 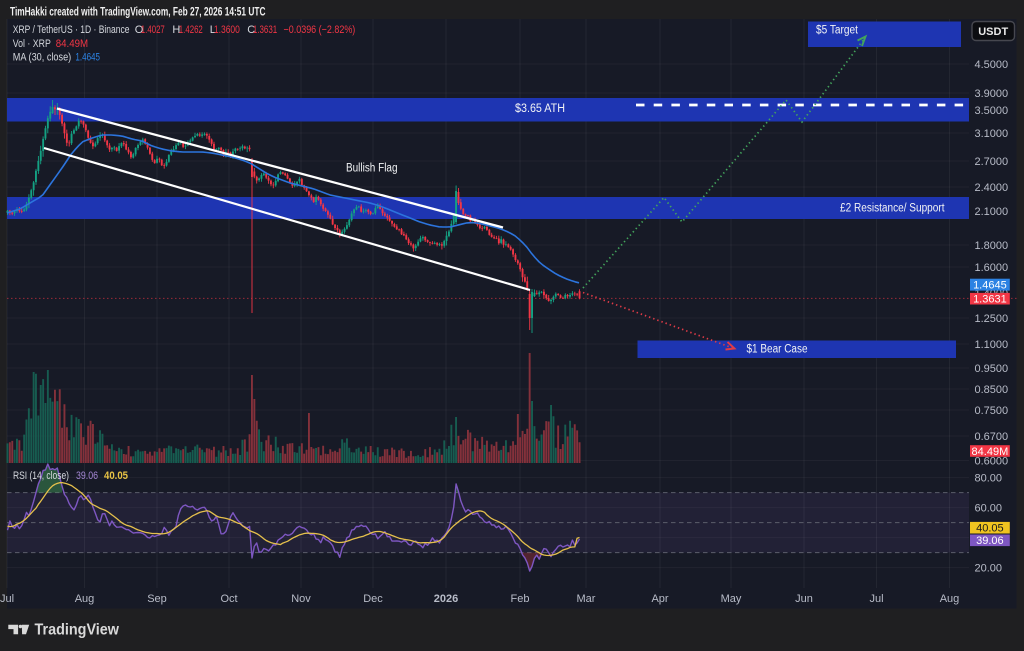 What do you see at coordinates (992, 461) in the screenshot?
I see `svg-text: 0.6000` at bounding box center [992, 461].